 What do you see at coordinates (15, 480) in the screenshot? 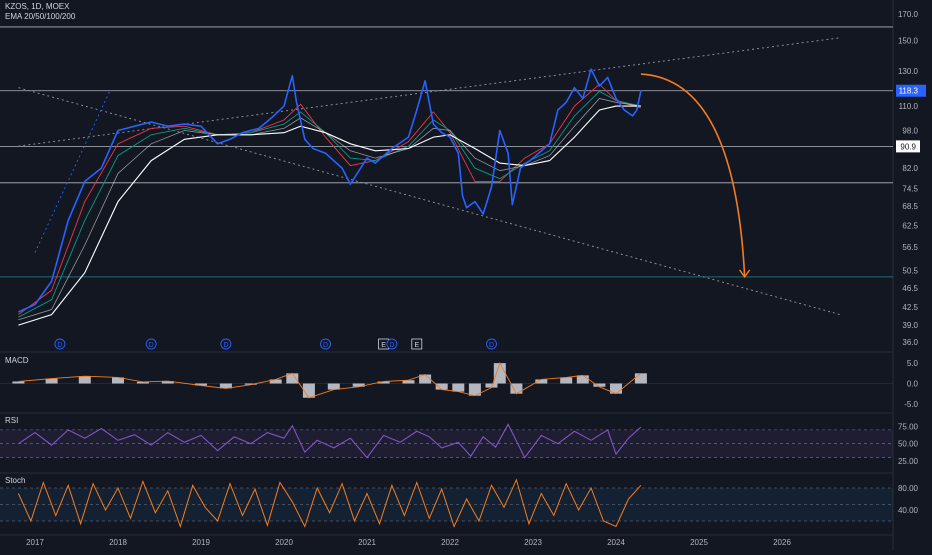
I see `stoch-pane-label: Stoch` at bounding box center [15, 480].